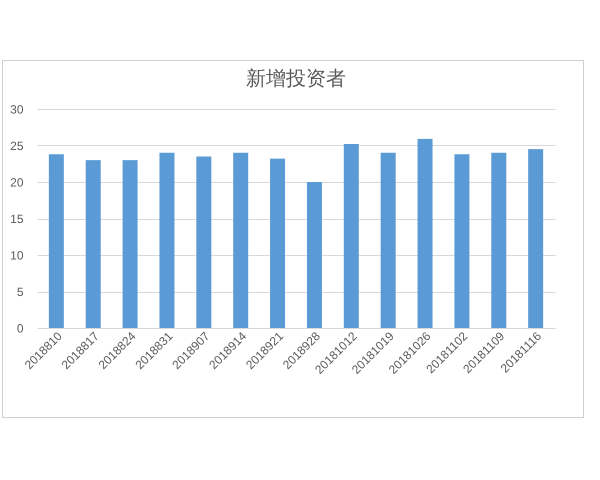 This screenshot has width=600, height=480. I want to click on y-tick-label: 25, so click(17, 146).